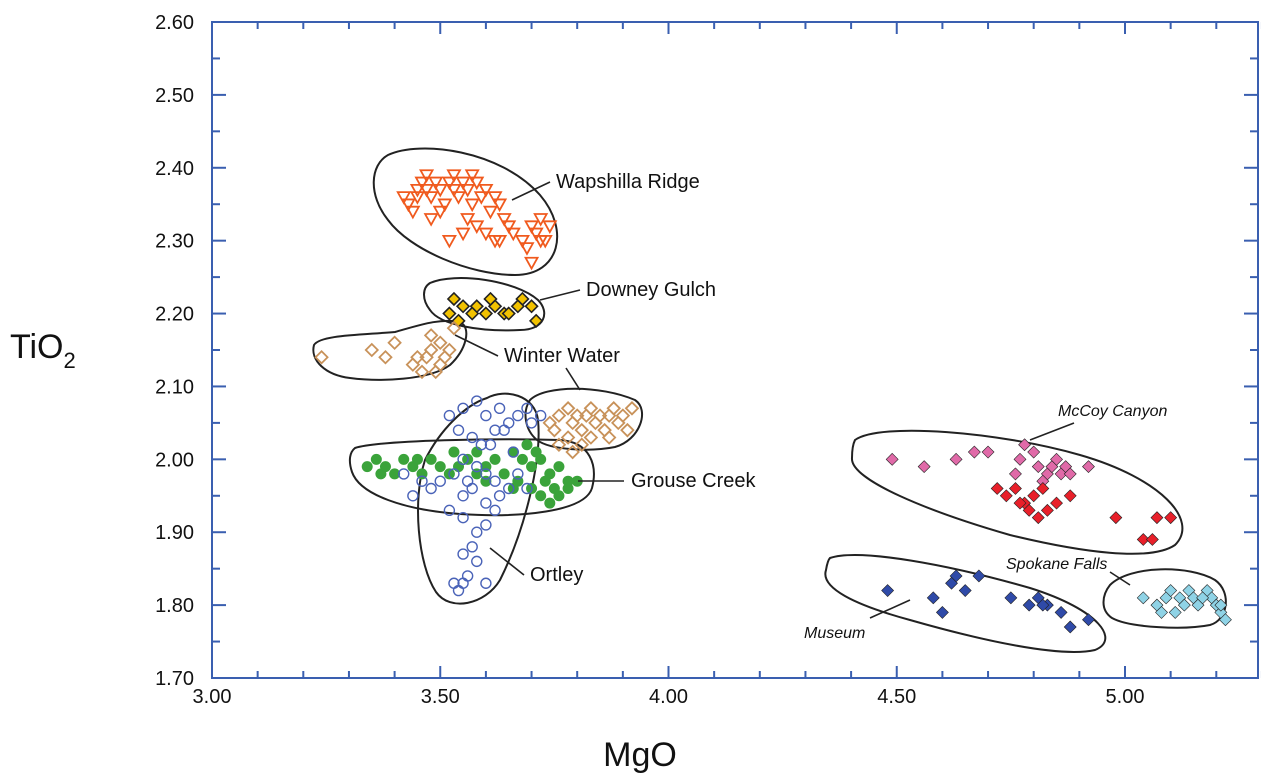 Image resolution: width=1261 pixels, height=778 pixels. I want to click on wapshilla-ridge-enclosure, so click(465, 212).